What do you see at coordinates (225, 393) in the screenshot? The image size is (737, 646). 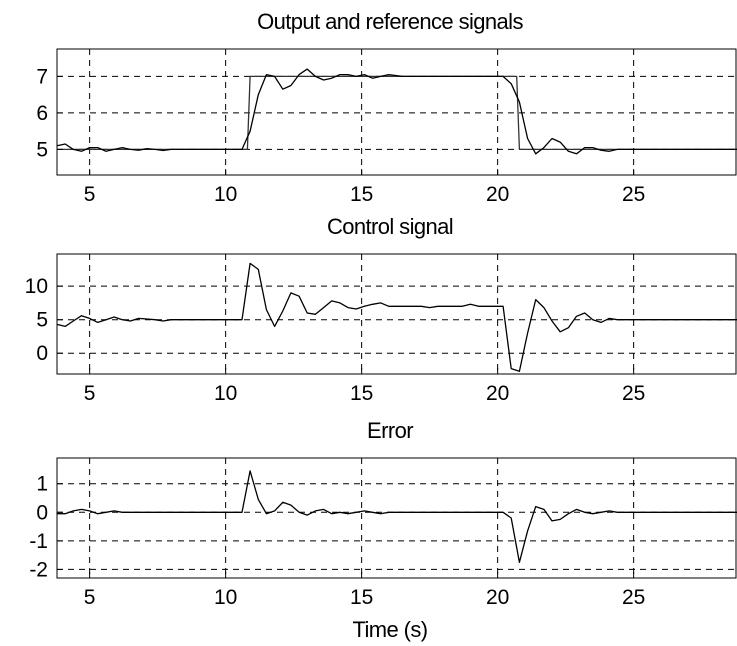 I see `control-signal-x-tick-label-10: 10` at bounding box center [225, 393].